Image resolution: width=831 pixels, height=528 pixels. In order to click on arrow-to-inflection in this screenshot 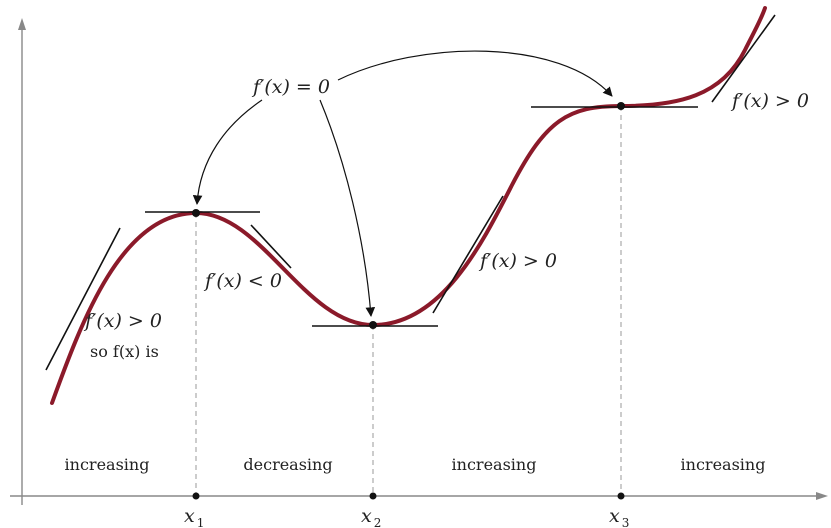, I will do `click(475, 73)`.